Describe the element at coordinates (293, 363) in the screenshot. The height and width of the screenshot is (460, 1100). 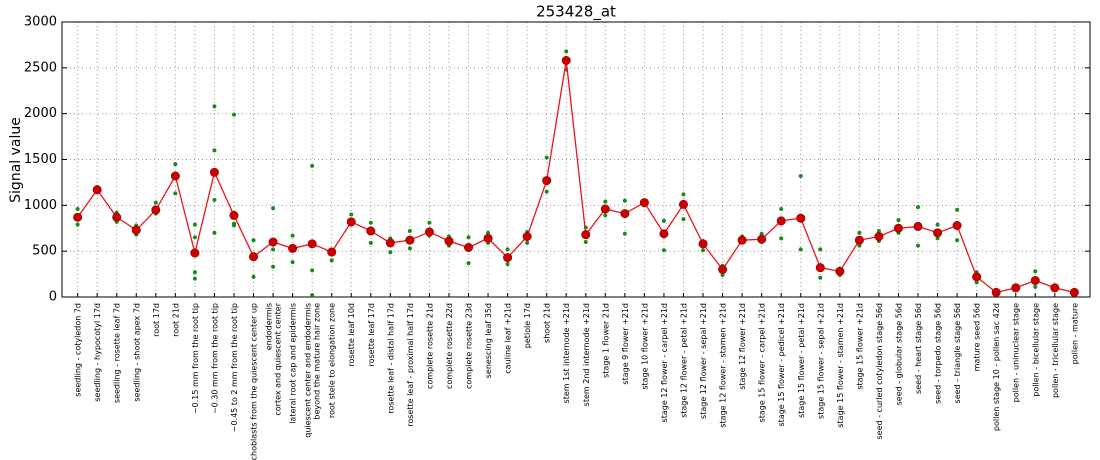
I see `x-tick-label: lateral root cap and epidermis` at that location.